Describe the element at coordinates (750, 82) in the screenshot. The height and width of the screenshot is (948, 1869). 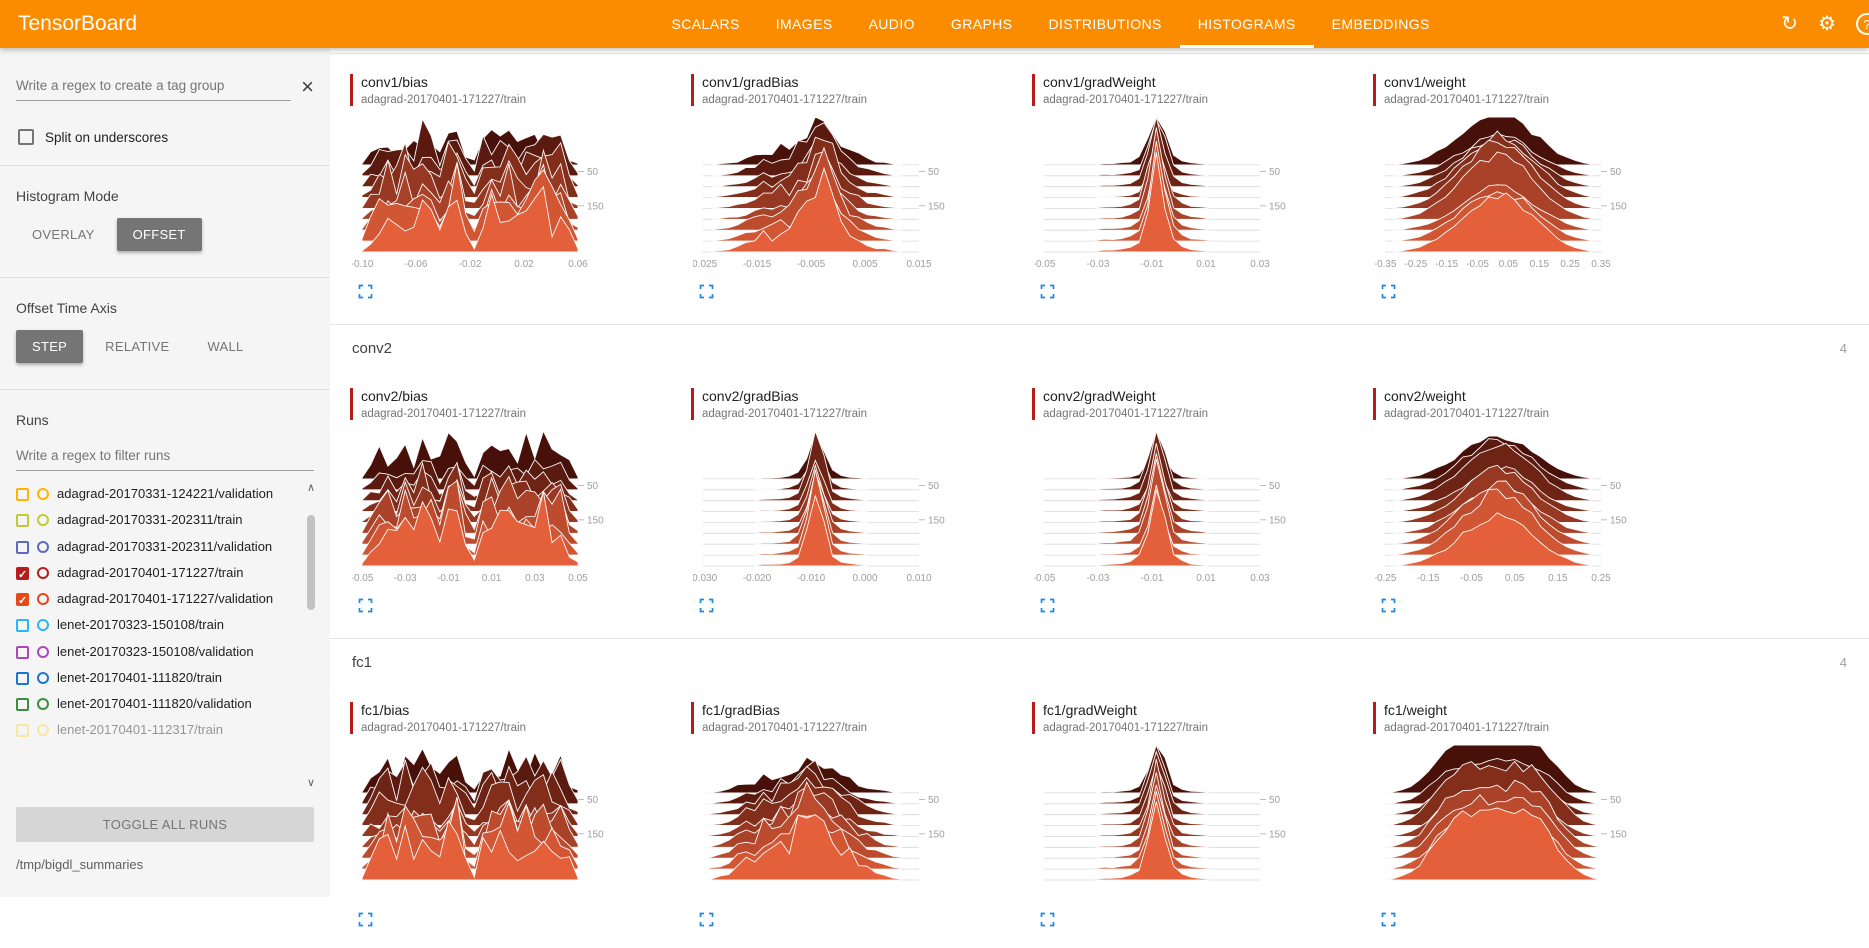
I see `card-title: conv1/gradBias` at that location.